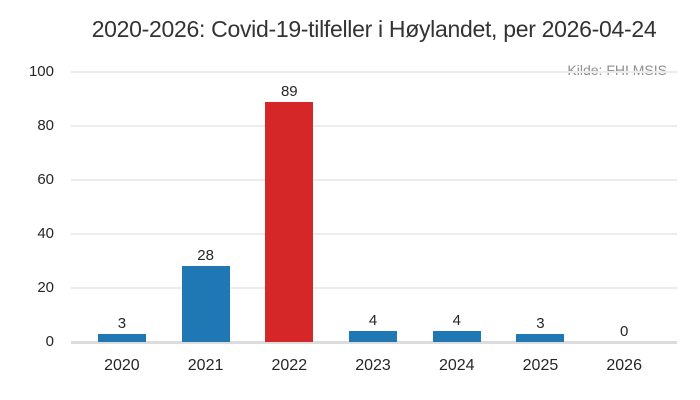  Describe the element at coordinates (289, 365) in the screenshot. I see `x-tick-label: 2022` at that location.